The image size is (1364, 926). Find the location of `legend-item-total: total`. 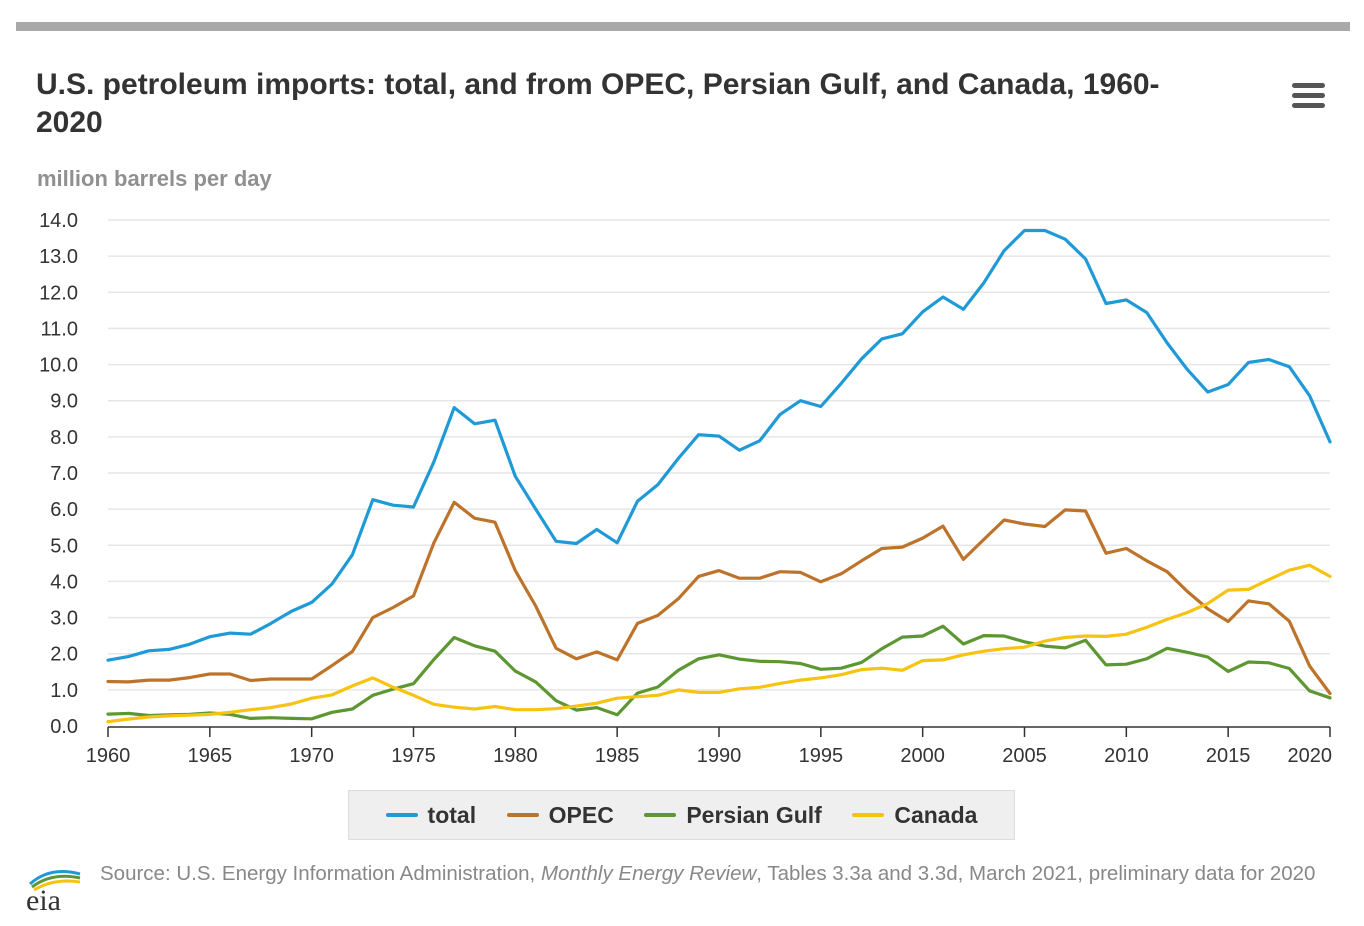

legend-item-total: total is located at coordinates (431, 815).